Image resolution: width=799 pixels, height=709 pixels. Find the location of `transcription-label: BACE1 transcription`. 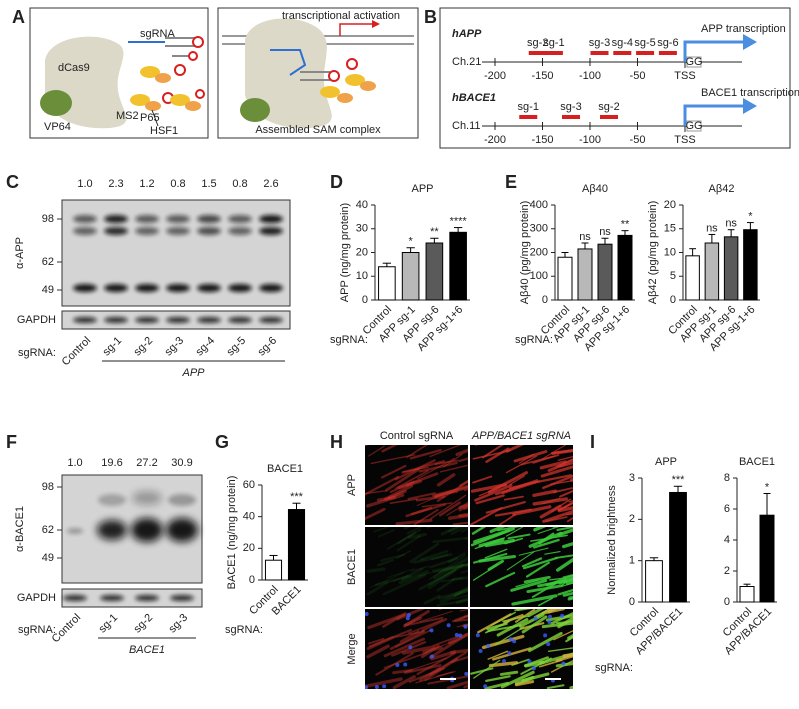

transcription-label: BACE1 transcription is located at coordinates (750, 93).